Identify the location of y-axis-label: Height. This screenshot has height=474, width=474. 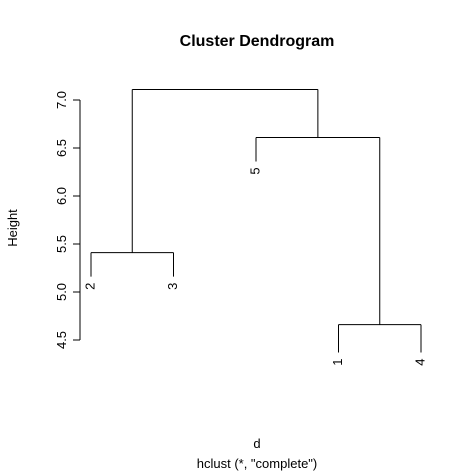
(12, 228).